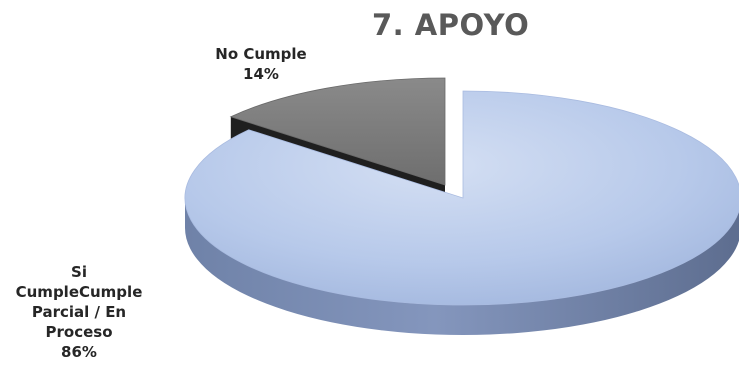  I want to click on slice-percent-no-cumple: 14%, so click(261, 74).